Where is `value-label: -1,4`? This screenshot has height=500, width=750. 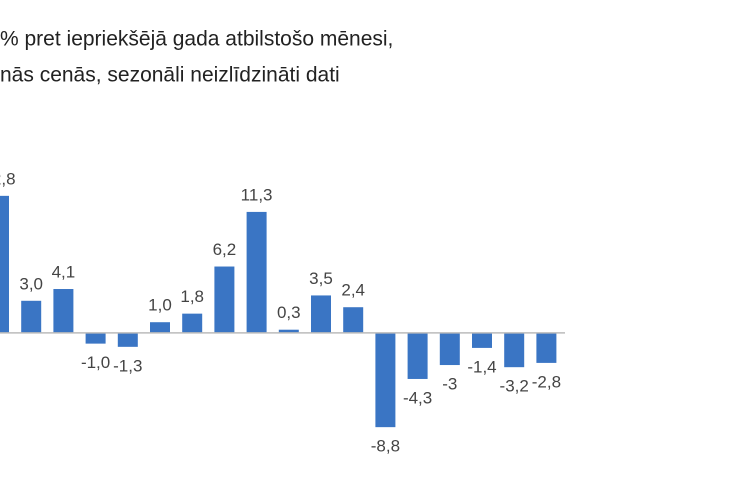
value-label: -1,4 is located at coordinates (481, 366).